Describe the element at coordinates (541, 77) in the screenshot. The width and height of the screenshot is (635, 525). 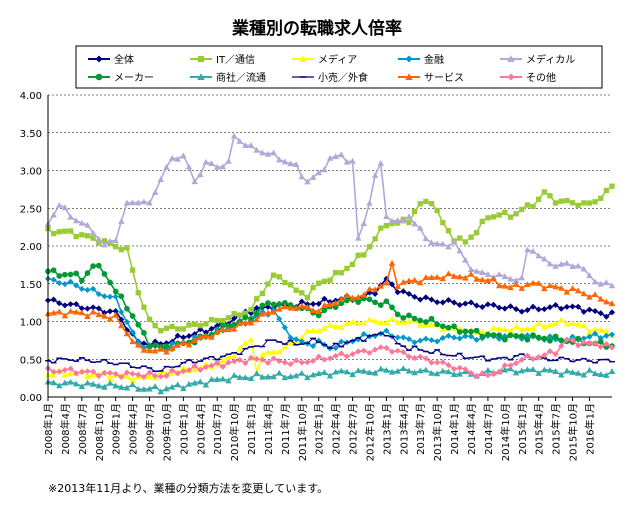
I see `legend-label: その他` at that location.